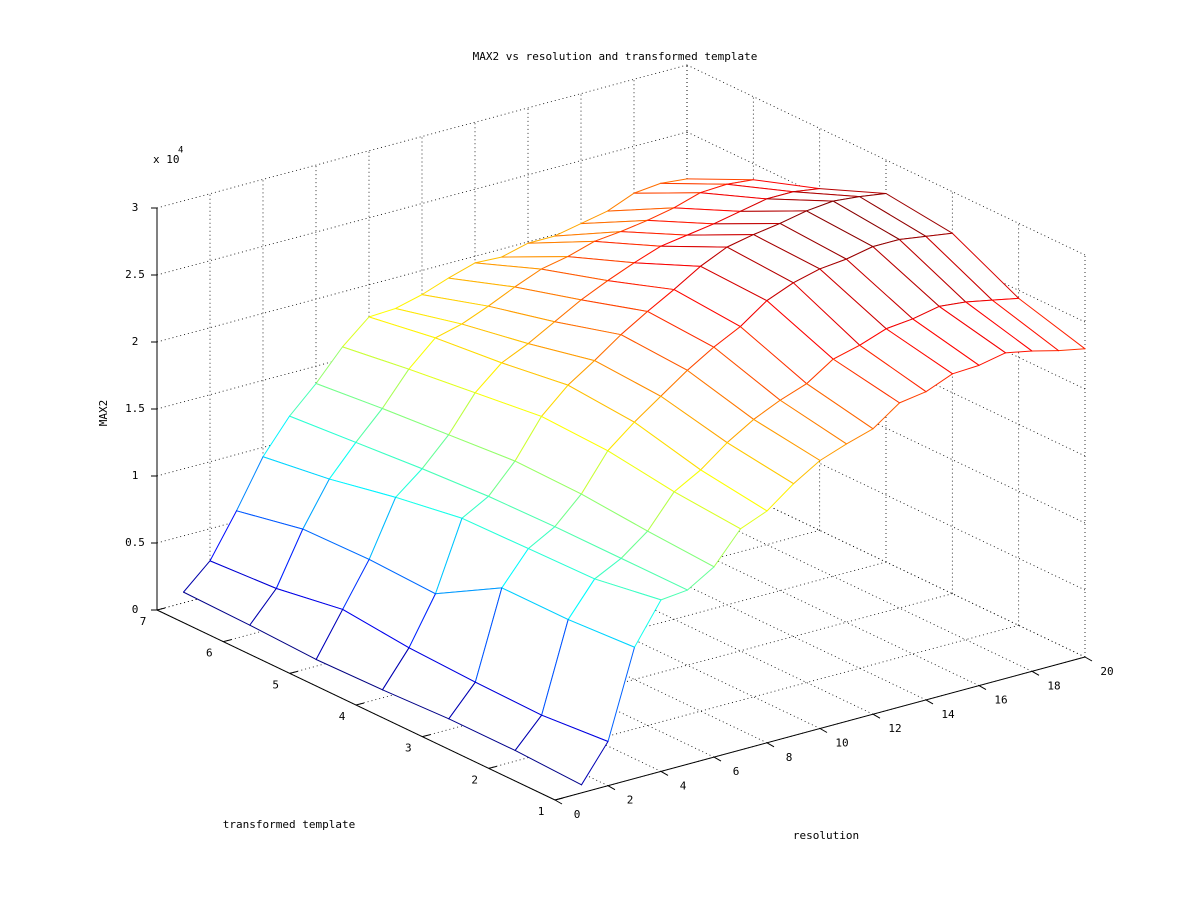  Describe the element at coordinates (209, 653) in the screenshot. I see `y-tick-label: 6` at that location.